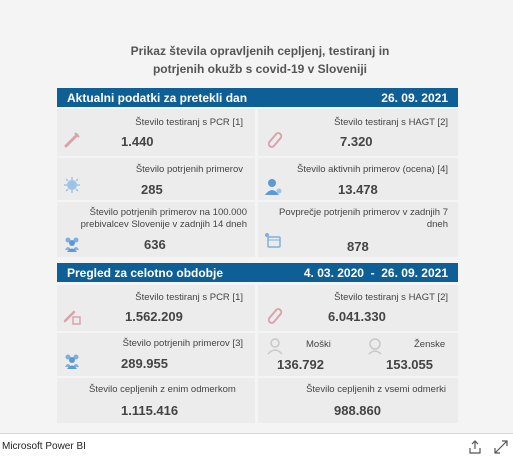  What do you see at coordinates (189, 297) in the screenshot?
I see `pcr-overall-label: Število testiranj s PCR [1]` at bounding box center [189, 297].